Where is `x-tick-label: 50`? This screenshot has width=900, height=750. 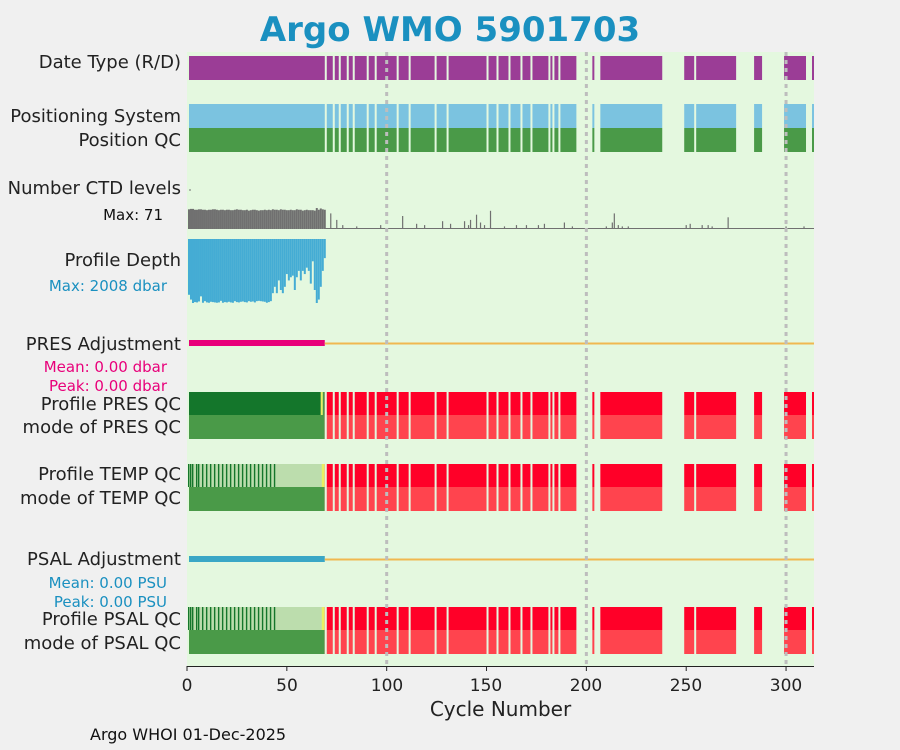 x-tick-label: 50 is located at coordinates (287, 686).